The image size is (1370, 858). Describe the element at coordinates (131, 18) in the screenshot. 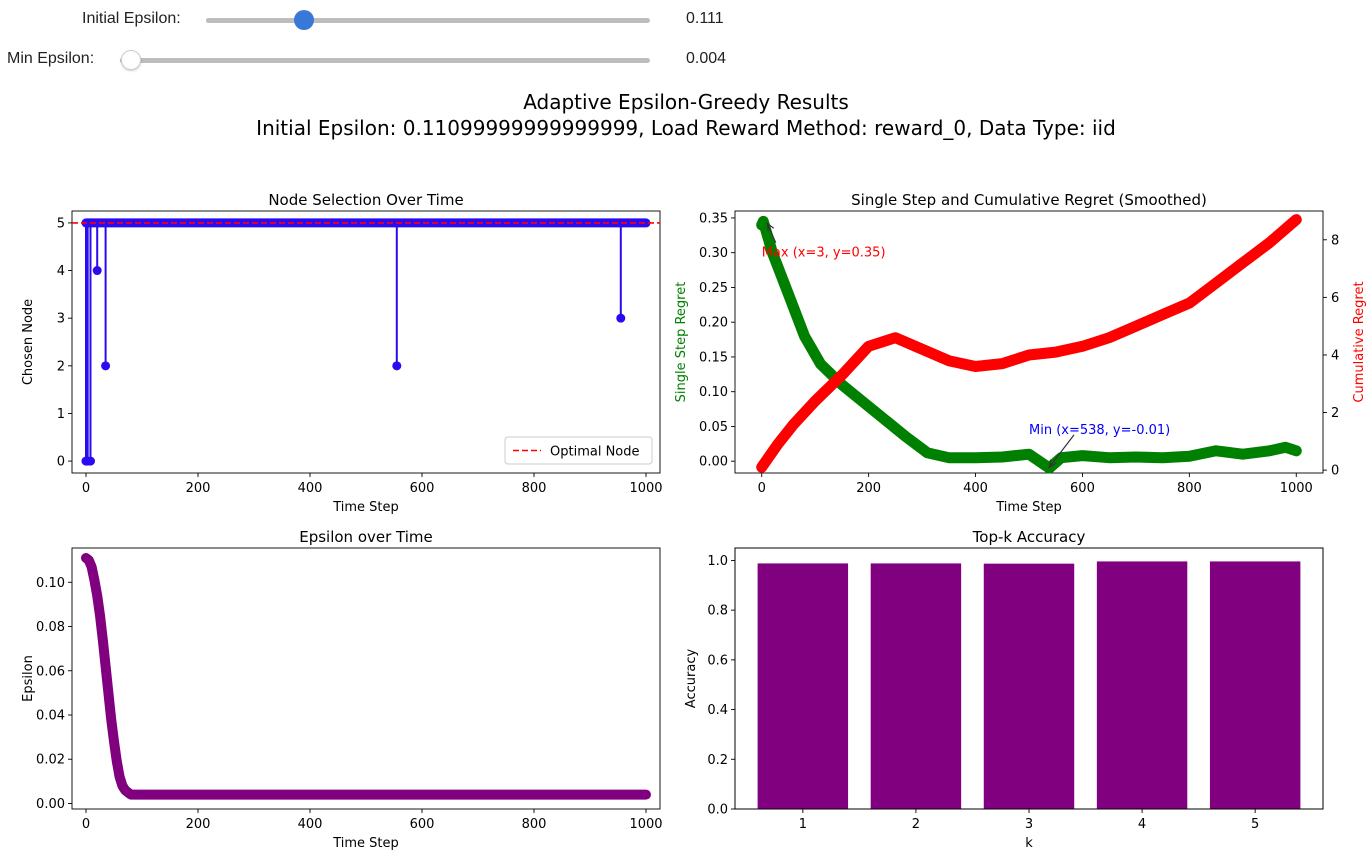

I see `initial-epsilon-label: Initial Epsilon:` at that location.